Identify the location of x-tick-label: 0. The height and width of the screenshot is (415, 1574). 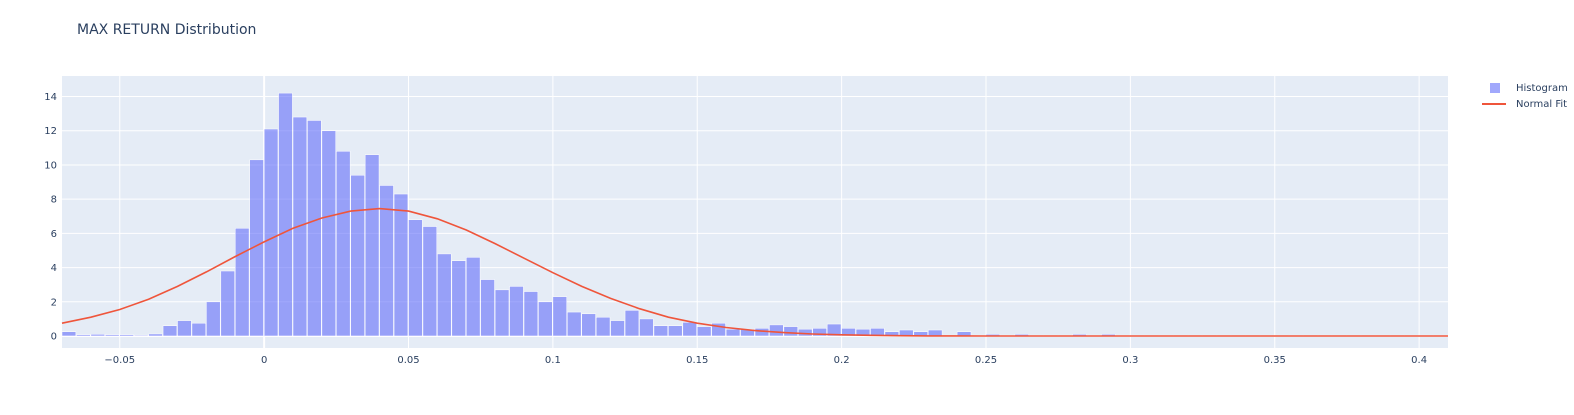
(264, 360).